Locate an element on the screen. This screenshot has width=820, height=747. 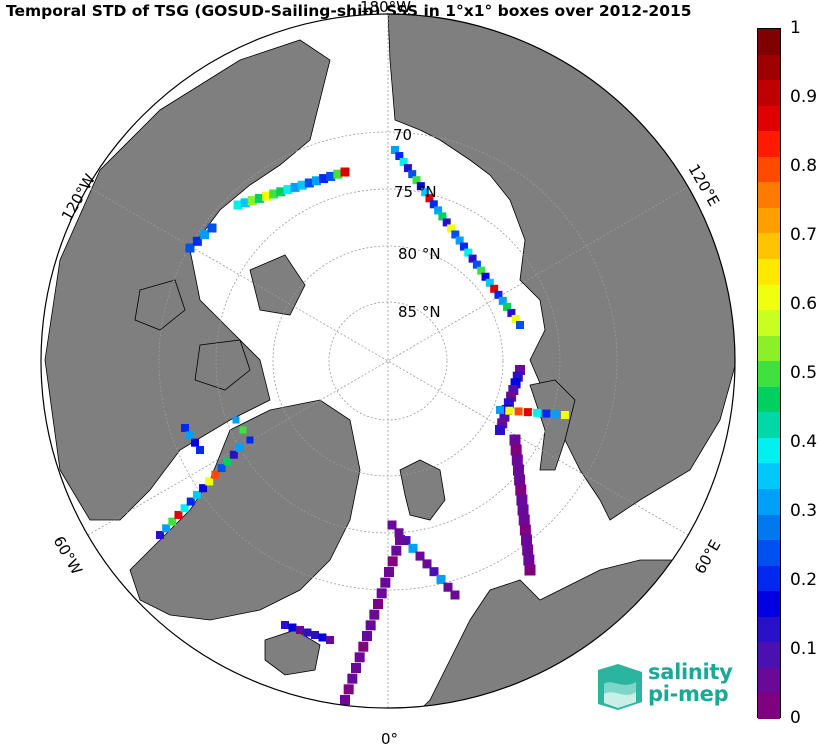
logo-line-2: pi-mep is located at coordinates (688, 694).